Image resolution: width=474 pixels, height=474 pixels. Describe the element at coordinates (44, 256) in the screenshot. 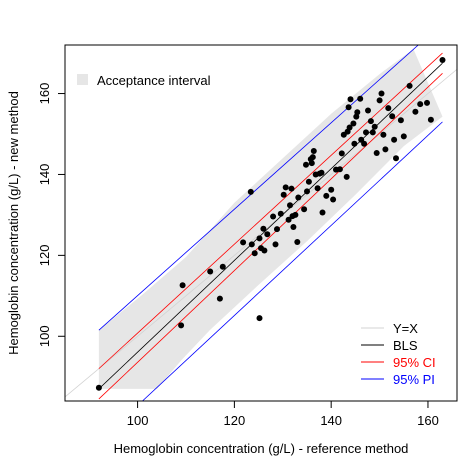

I see `y-tick-label: 120` at that location.